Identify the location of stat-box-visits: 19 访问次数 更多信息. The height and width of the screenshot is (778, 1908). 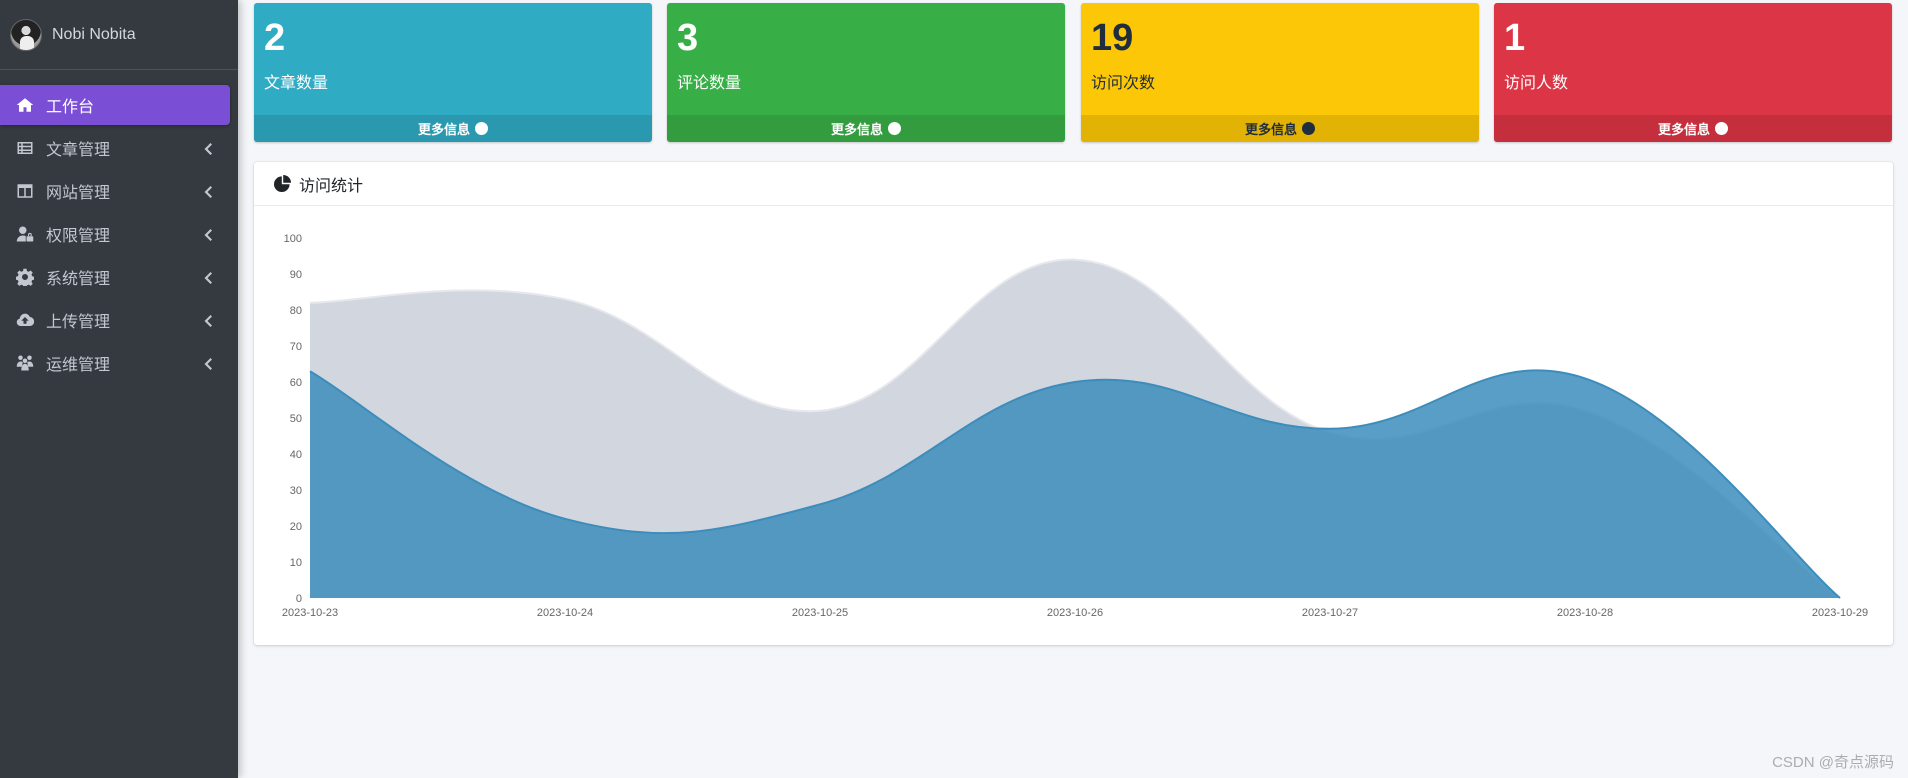
(1280, 72).